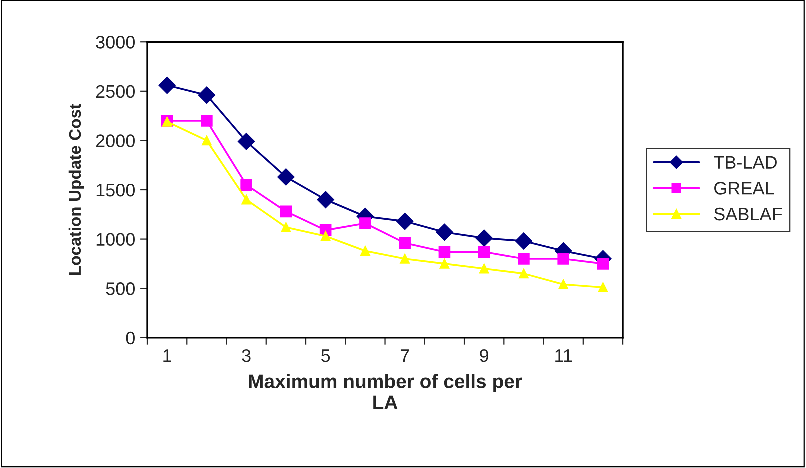 The height and width of the screenshot is (468, 806). I want to click on y-tick-label: 1500, so click(115, 190).